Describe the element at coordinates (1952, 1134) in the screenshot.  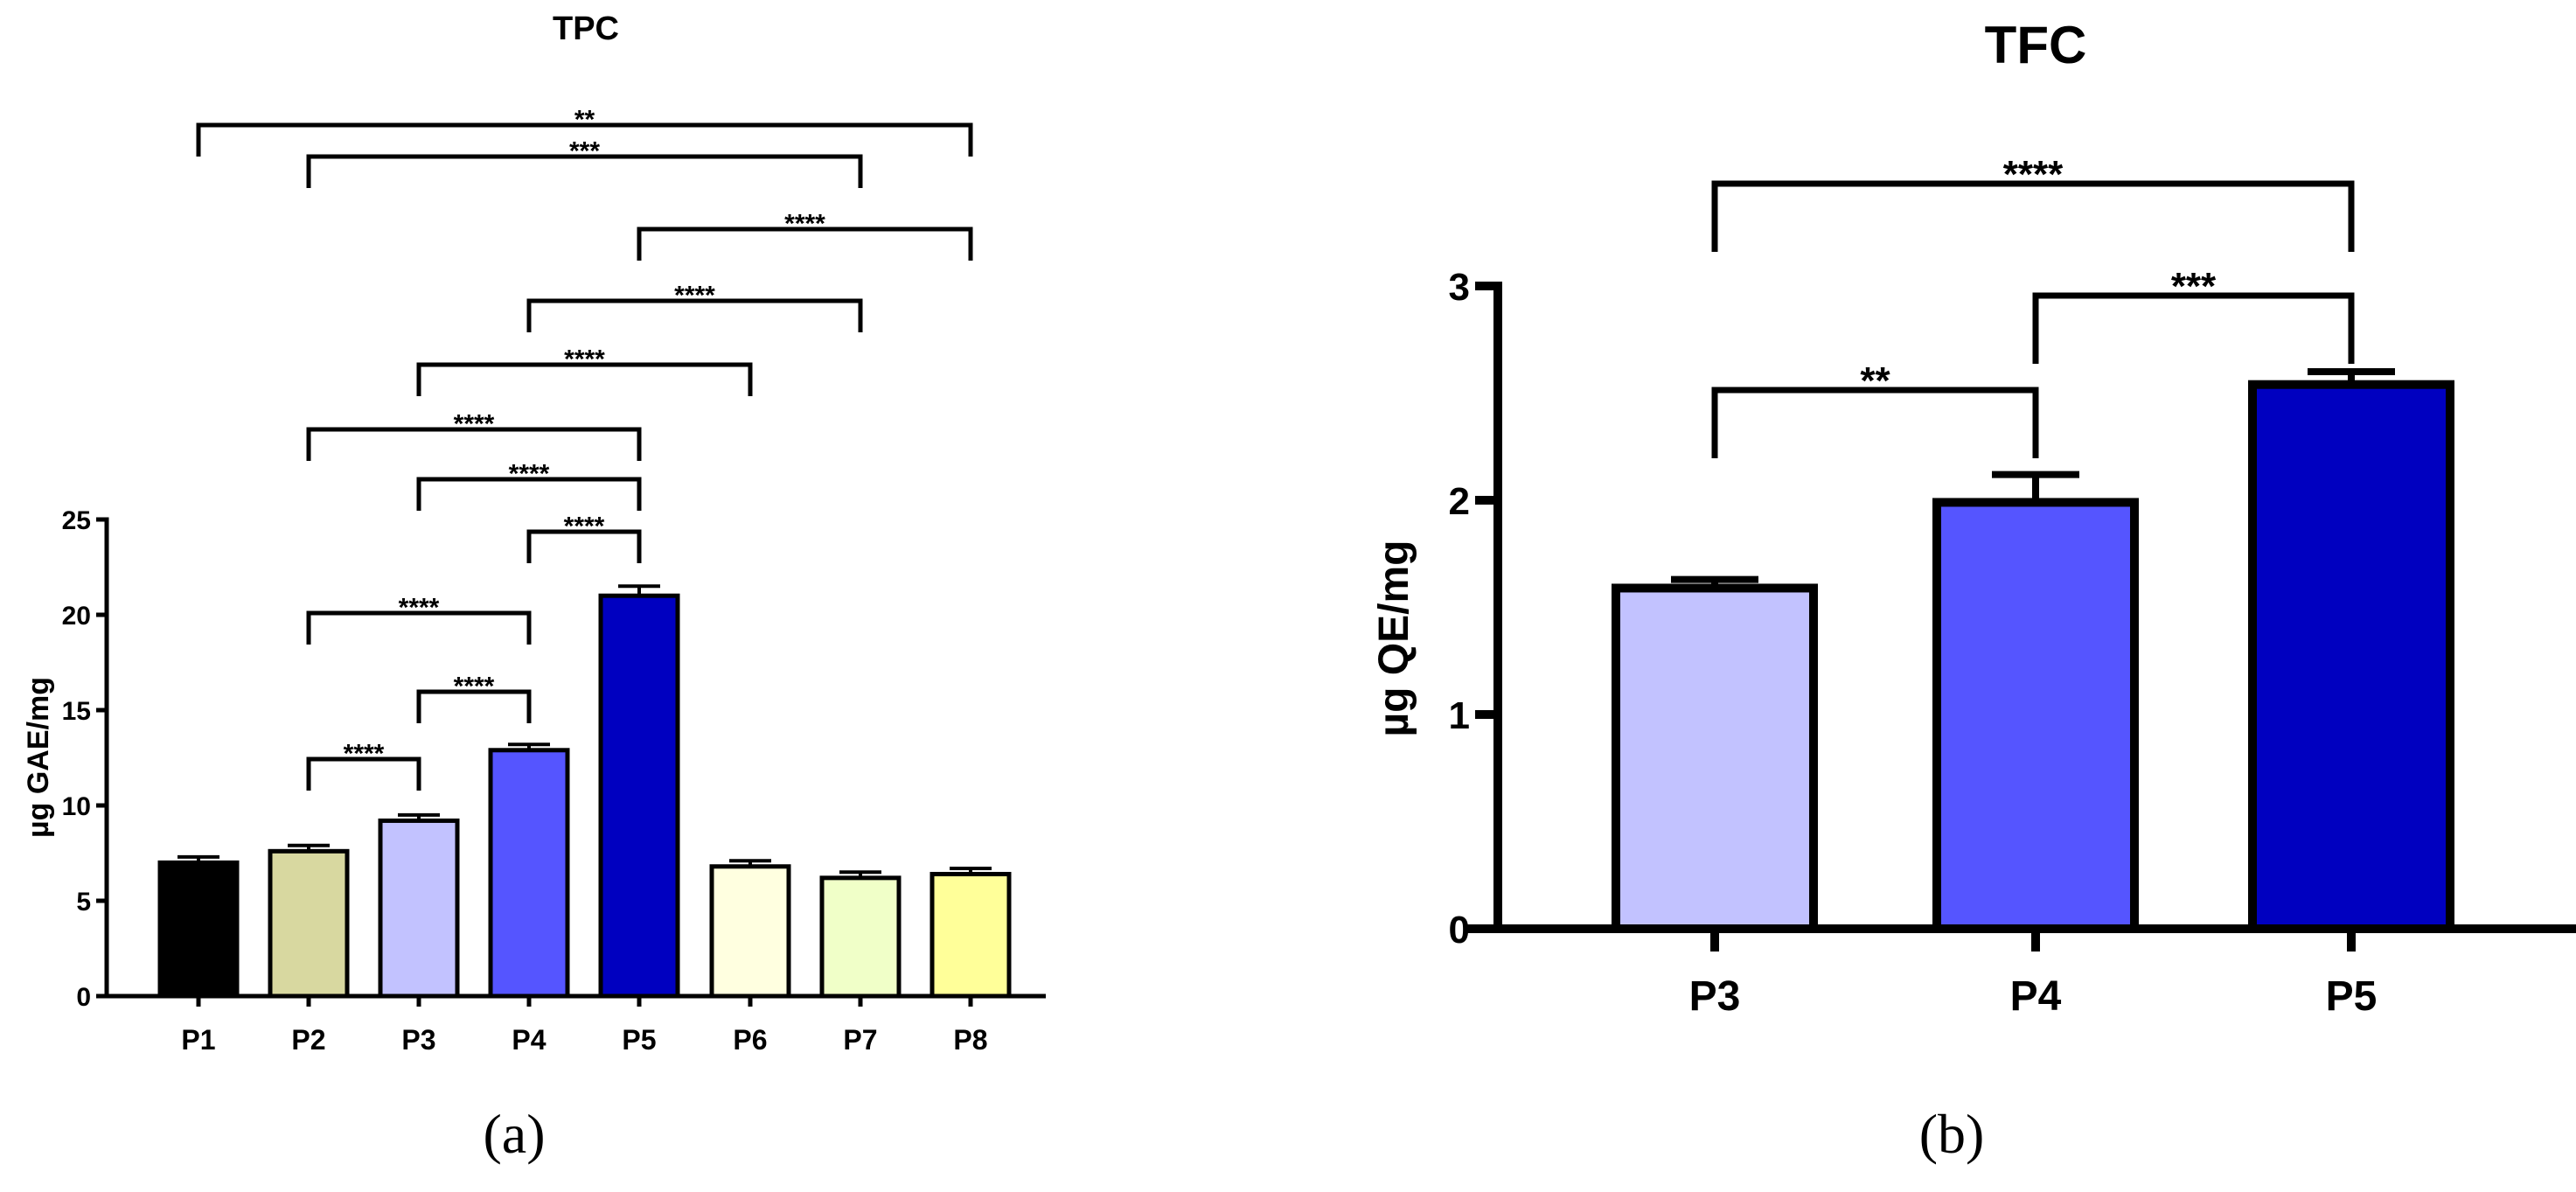
I see `panel-label: (b)` at that location.